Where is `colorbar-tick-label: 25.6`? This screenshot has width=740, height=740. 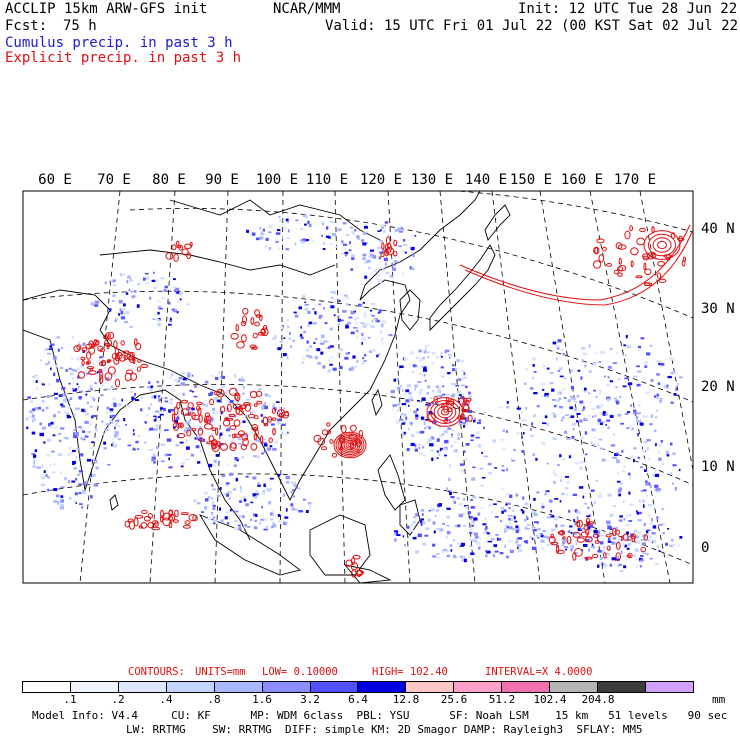 colorbar-tick-label: 25.6 is located at coordinates (454, 699).